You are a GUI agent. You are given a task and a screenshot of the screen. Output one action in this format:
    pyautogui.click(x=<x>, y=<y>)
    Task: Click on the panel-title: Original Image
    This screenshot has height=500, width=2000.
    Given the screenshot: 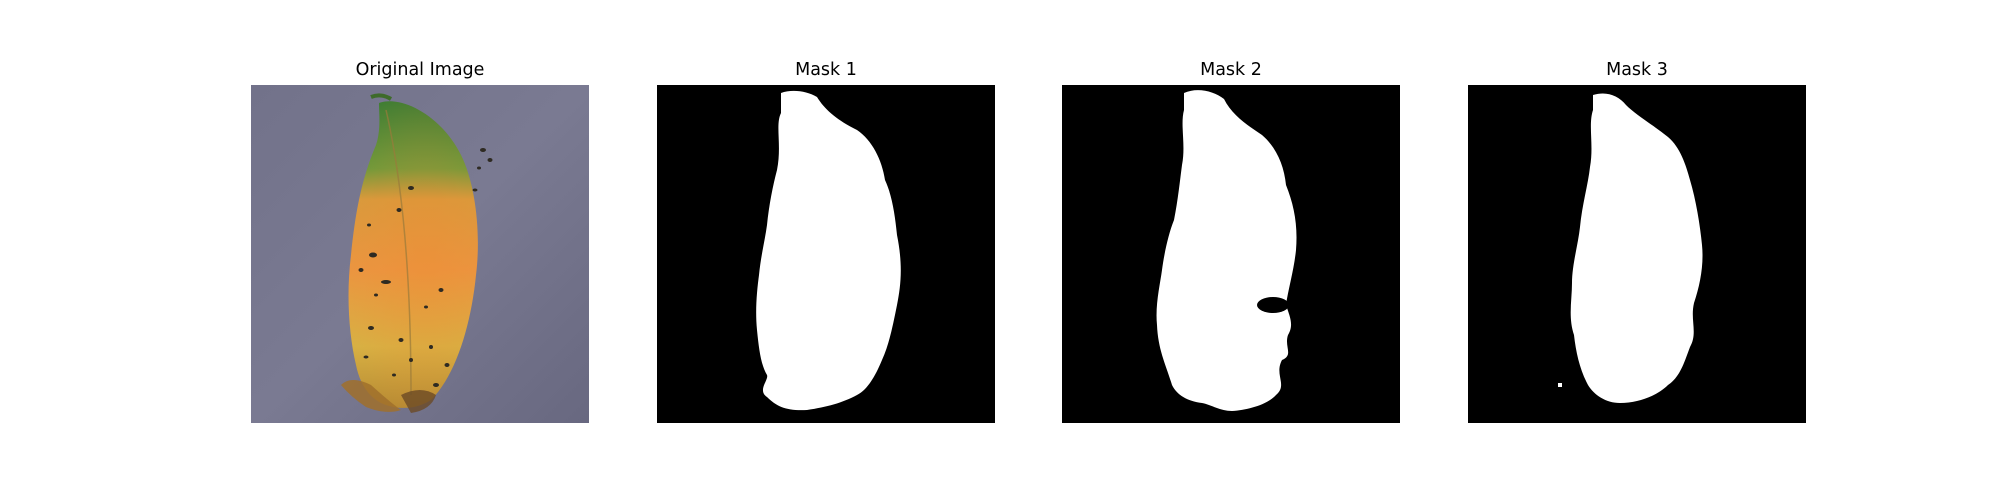 What is the action you would take?
    pyautogui.click(x=420, y=70)
    